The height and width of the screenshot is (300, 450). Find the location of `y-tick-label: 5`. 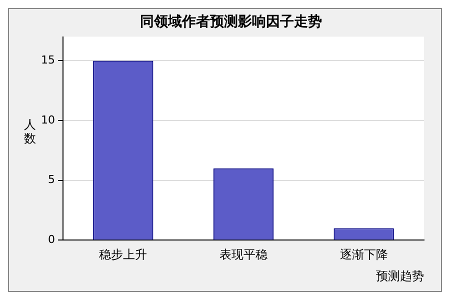

y-tick-label: 5 is located at coordinates (51, 179).